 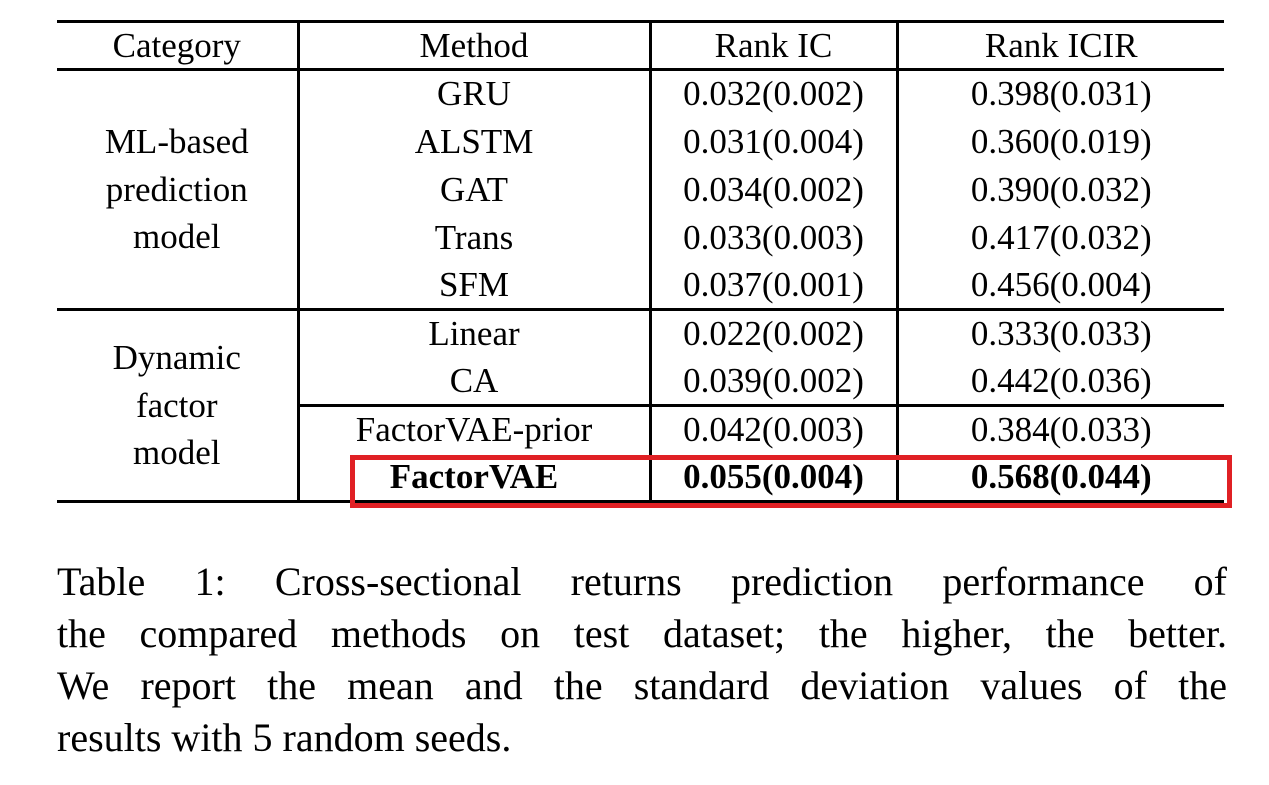 I want to click on header-method: Method, so click(x=475, y=46).